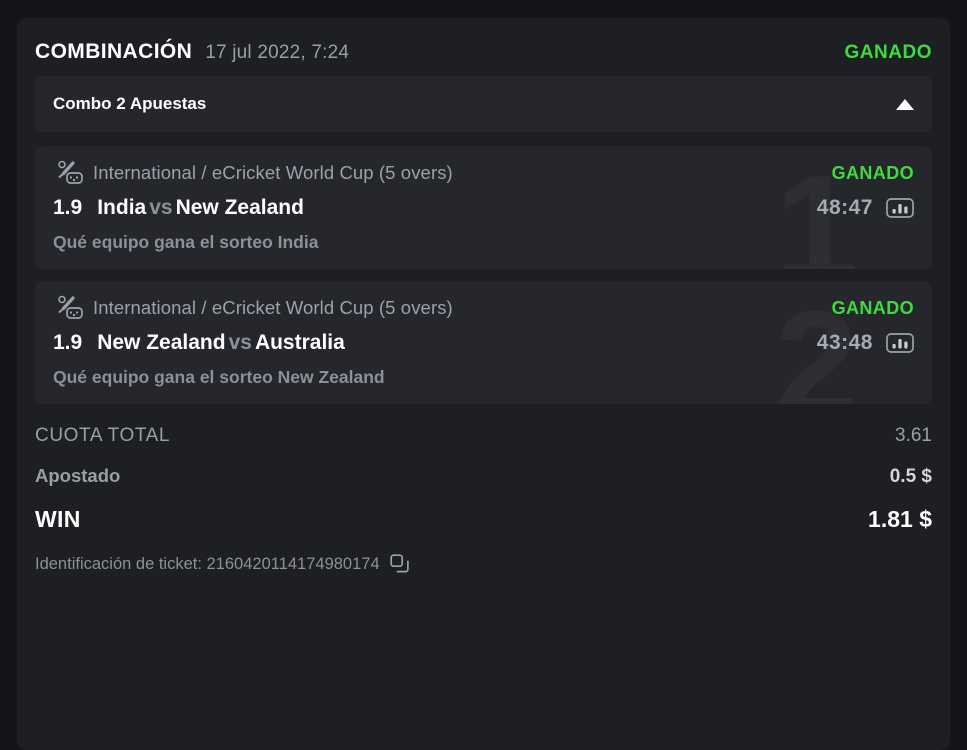  What do you see at coordinates (299, 342) in the screenshot?
I see `team-away: Australia` at bounding box center [299, 342].